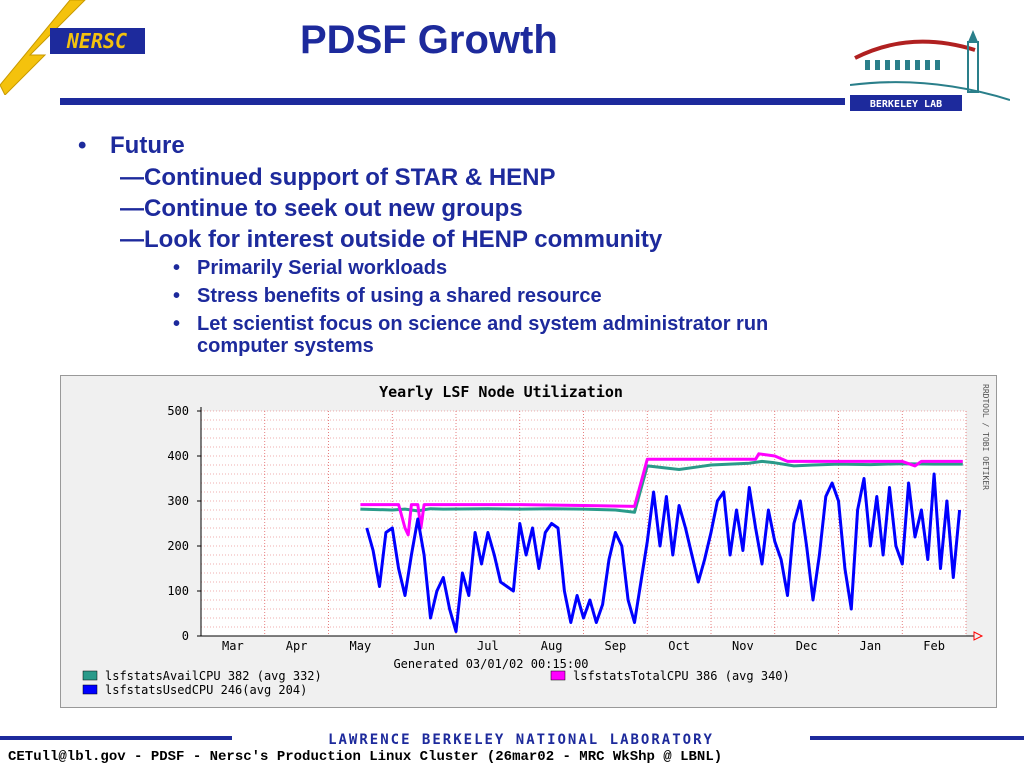  Describe the element at coordinates (178, 456) in the screenshot. I see `y-tick-label: 400` at that location.